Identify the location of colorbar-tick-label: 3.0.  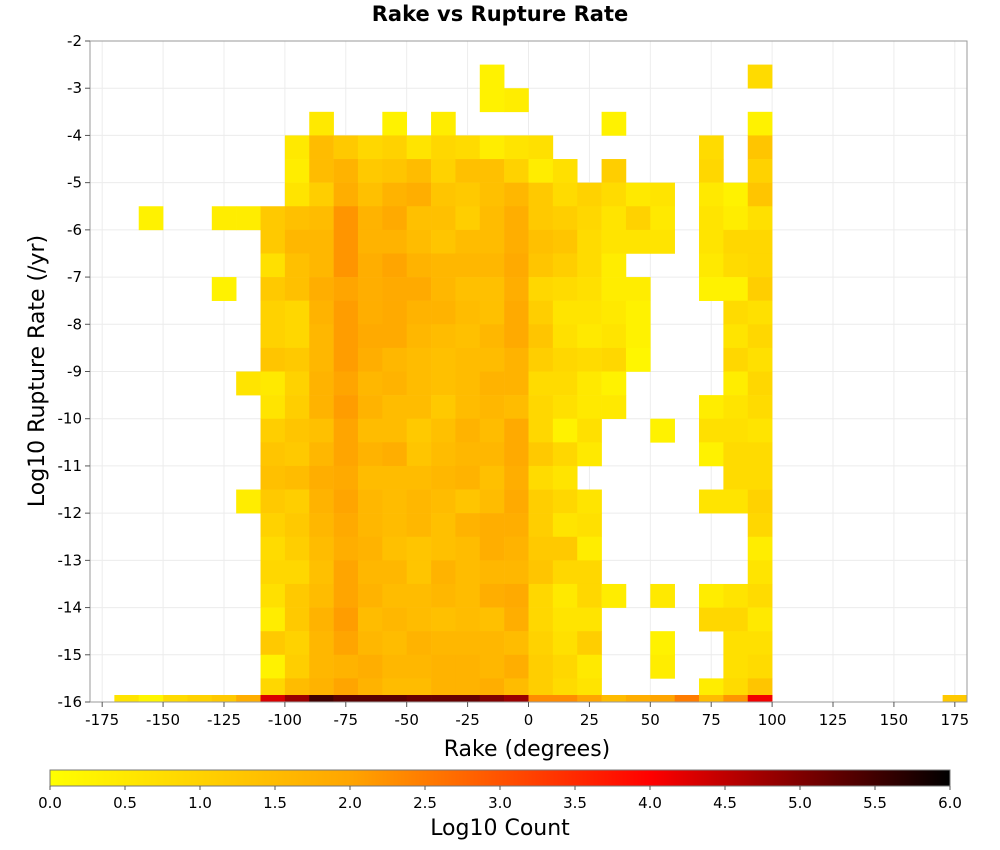
(500, 803).